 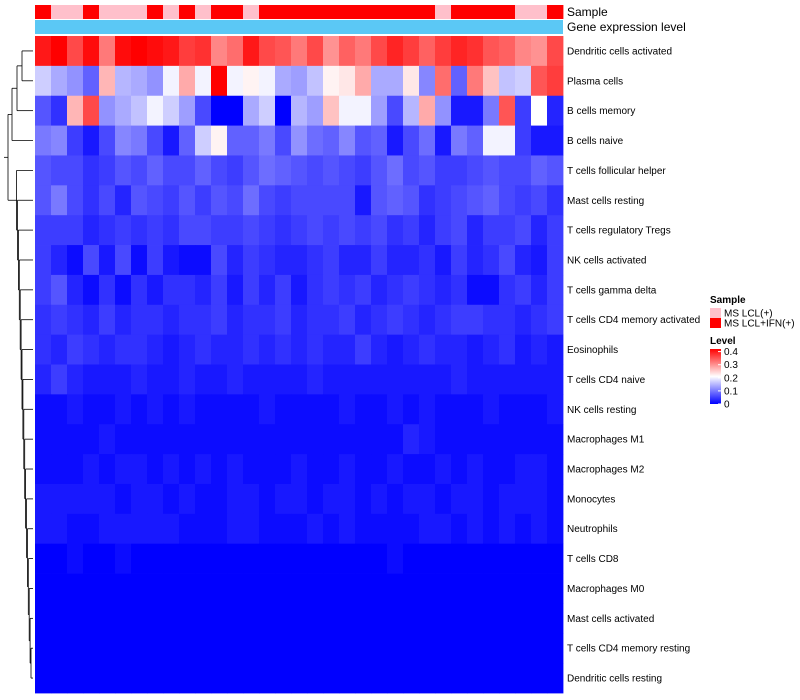 I want to click on row-label: Macrophages M2, so click(x=606, y=470).